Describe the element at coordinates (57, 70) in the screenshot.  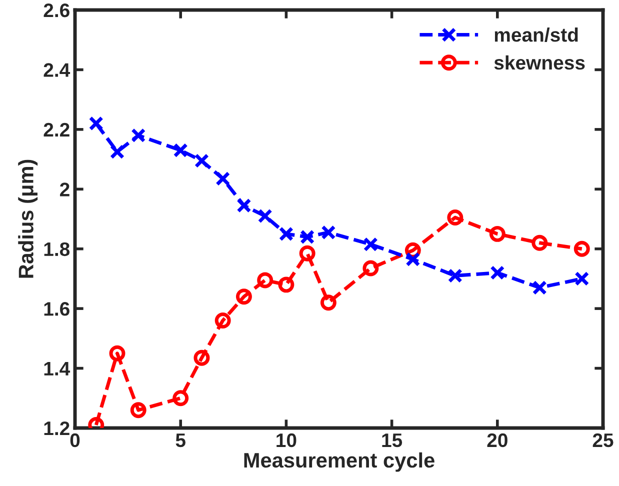
I see `y-tick-label: 2.4` at that location.